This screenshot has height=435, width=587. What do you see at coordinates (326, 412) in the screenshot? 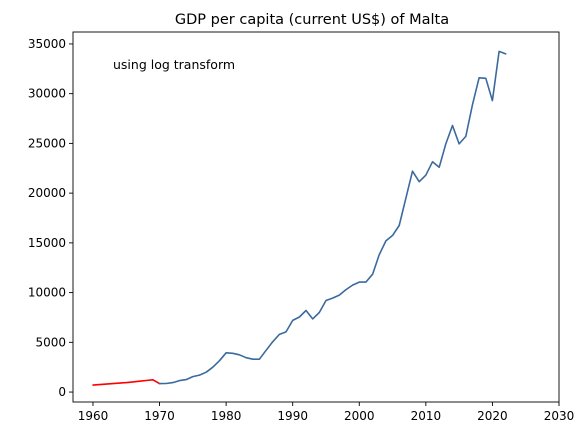
I see `x-axis: 1960 1970 1980 1990 2000 2010 2020 2030` at bounding box center [326, 412].